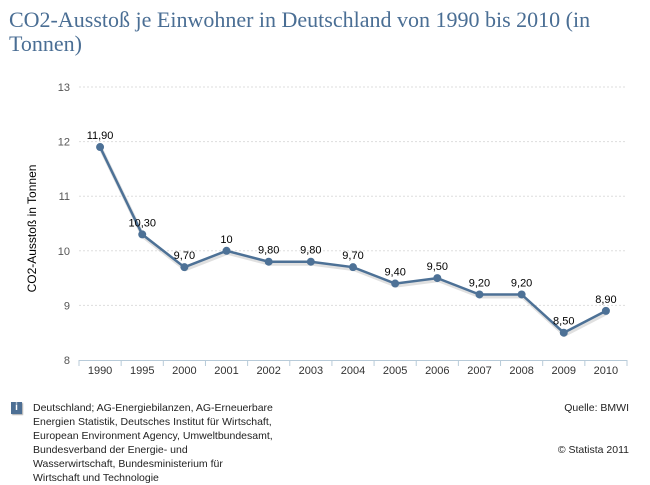 The image size is (650, 485). I want to click on x-tick-label: 1990, so click(100, 371).